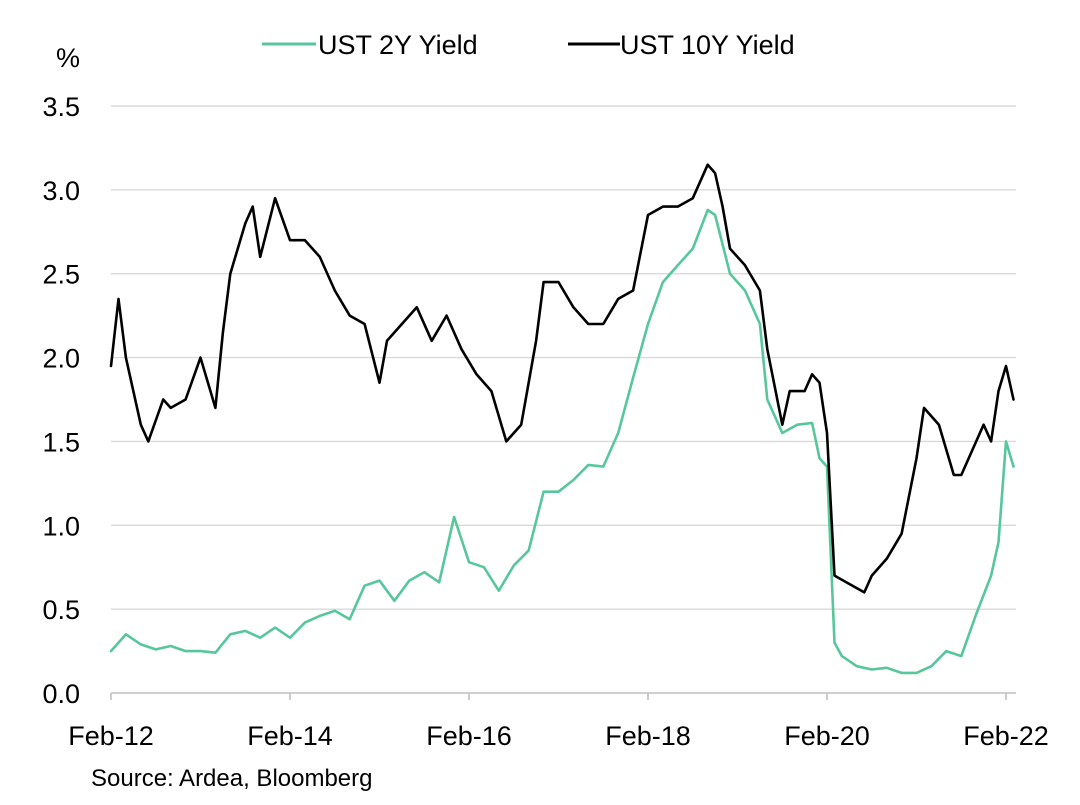  What do you see at coordinates (648, 736) in the screenshot?
I see `x-tick-label: Feb-18` at bounding box center [648, 736].